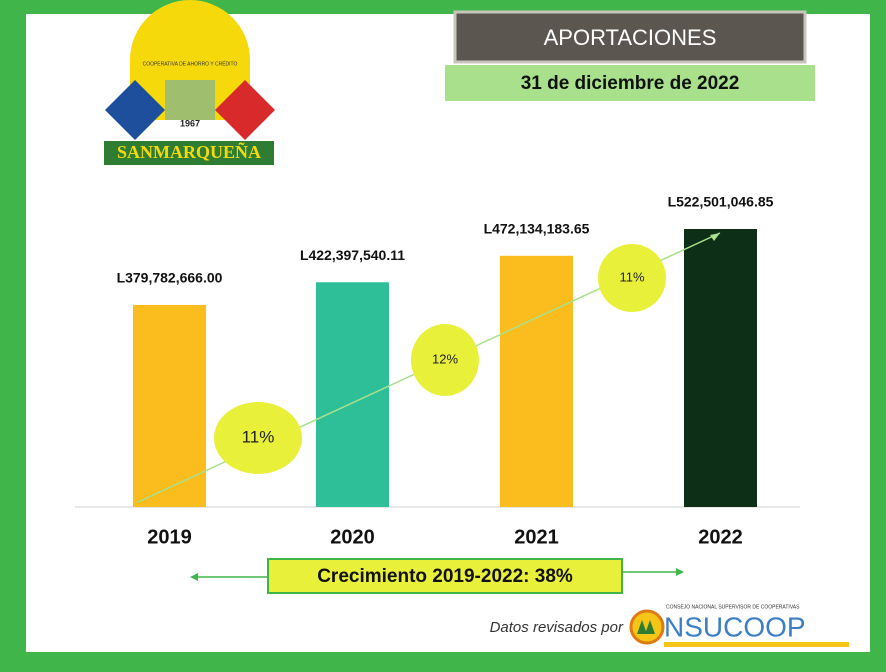 The image size is (886, 672). What do you see at coordinates (721, 202) in the screenshot?
I see `value-label: L522,501,046.85` at bounding box center [721, 202].